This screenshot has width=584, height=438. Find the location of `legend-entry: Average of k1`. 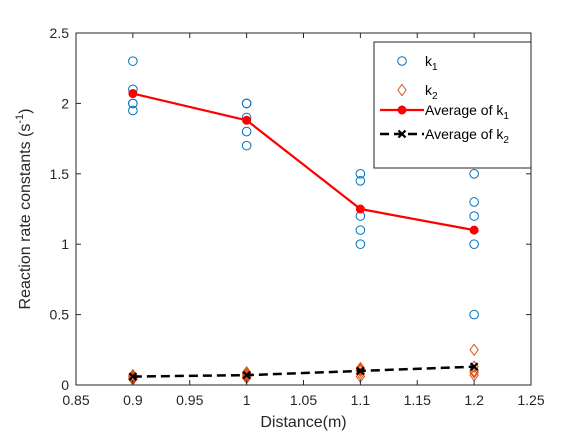

legend-entry: Average of k1 is located at coordinates (444, 112).